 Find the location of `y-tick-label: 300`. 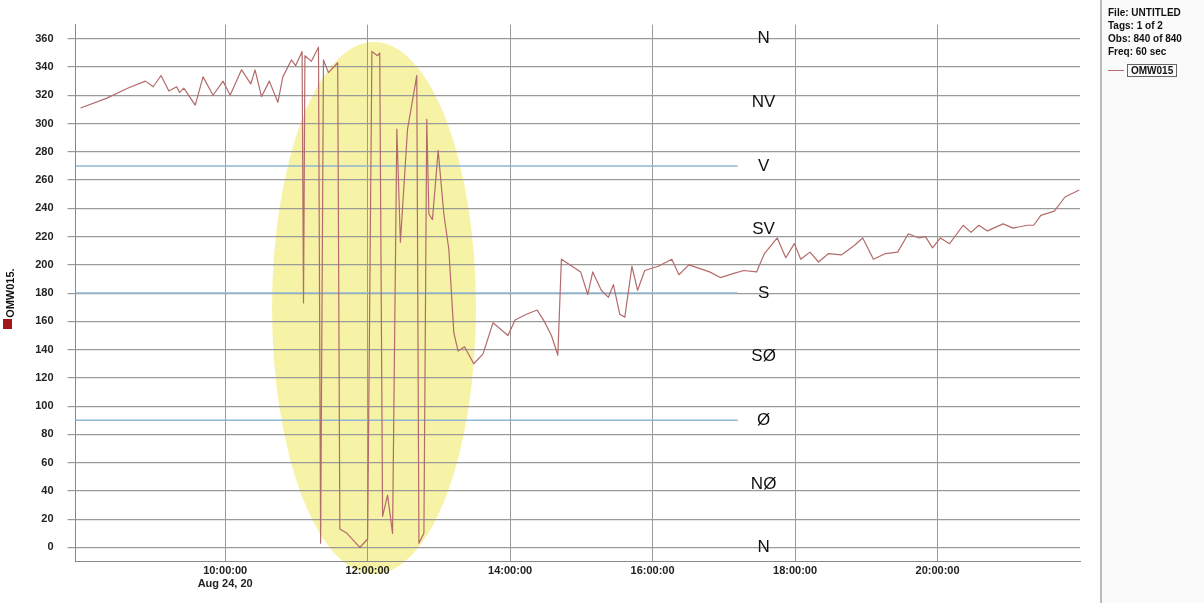

y-tick-label: 300 is located at coordinates (44, 122).